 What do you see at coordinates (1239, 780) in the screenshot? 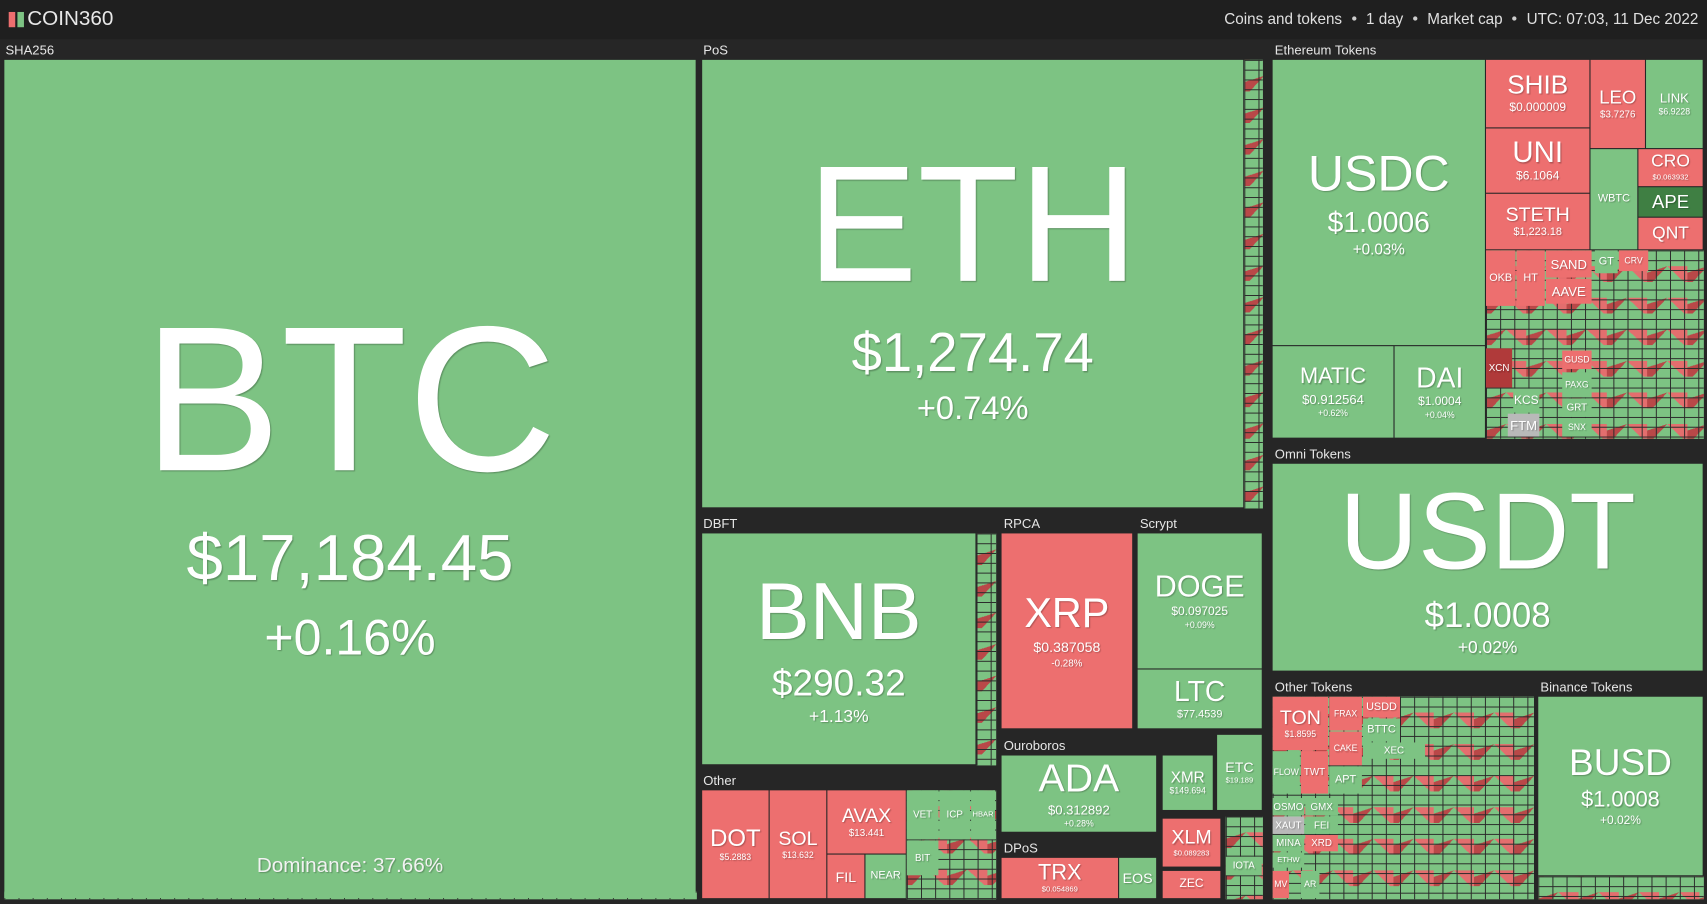
I see `coin-price: $19.189` at bounding box center [1239, 780].